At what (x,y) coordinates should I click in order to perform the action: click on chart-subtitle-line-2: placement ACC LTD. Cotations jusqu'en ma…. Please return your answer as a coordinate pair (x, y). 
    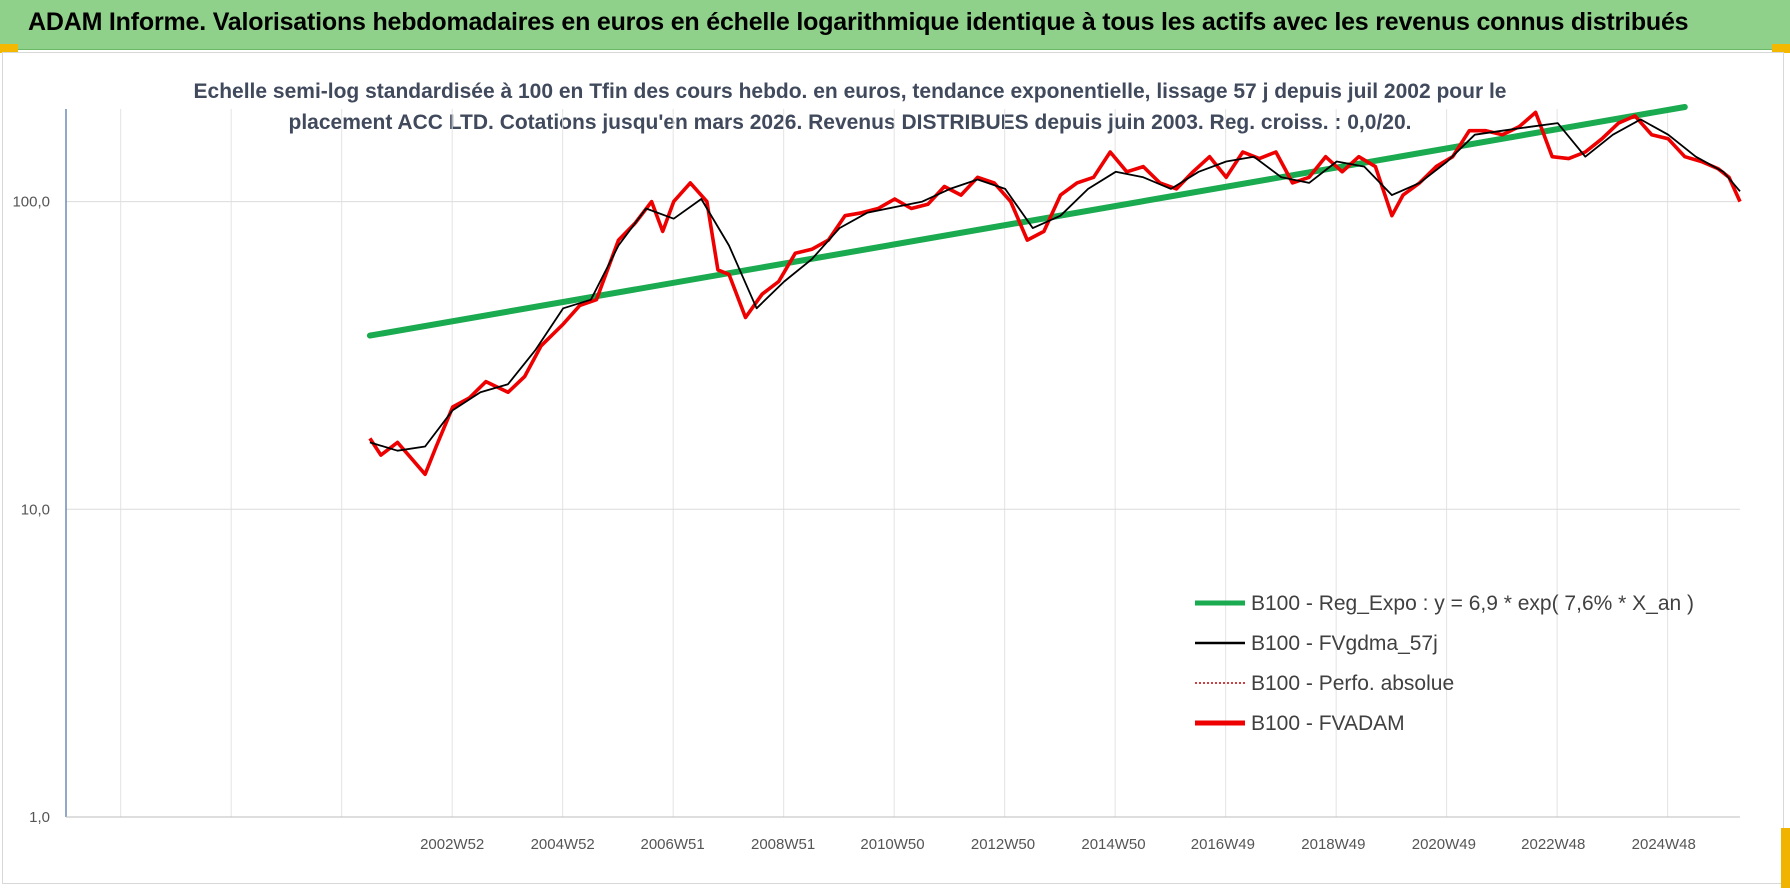
    Looking at the image, I should click on (850, 122).